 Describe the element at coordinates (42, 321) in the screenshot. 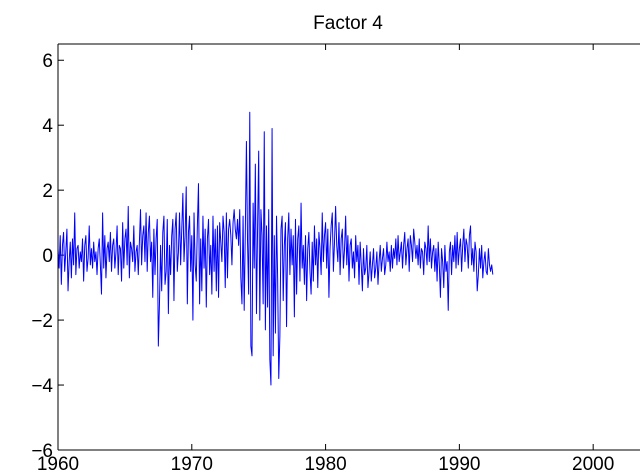

I see `y-tick-label: −2` at that location.